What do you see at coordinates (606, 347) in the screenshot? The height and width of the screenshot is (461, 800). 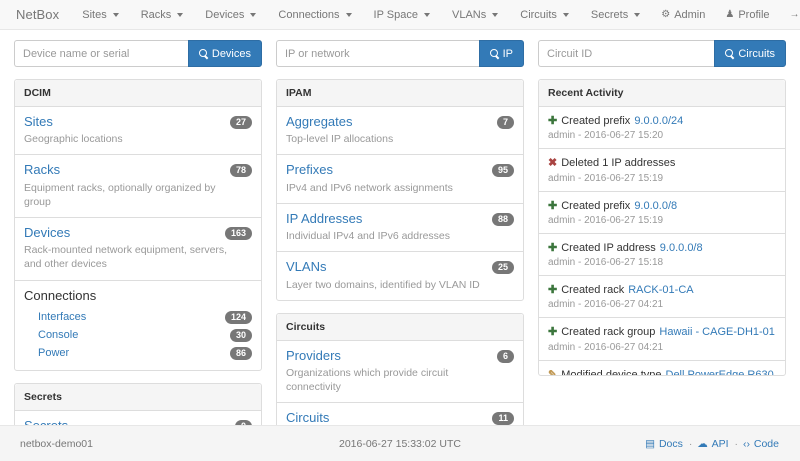 I see `activity-meta: admin - 2016-06-27 04:21` at bounding box center [606, 347].